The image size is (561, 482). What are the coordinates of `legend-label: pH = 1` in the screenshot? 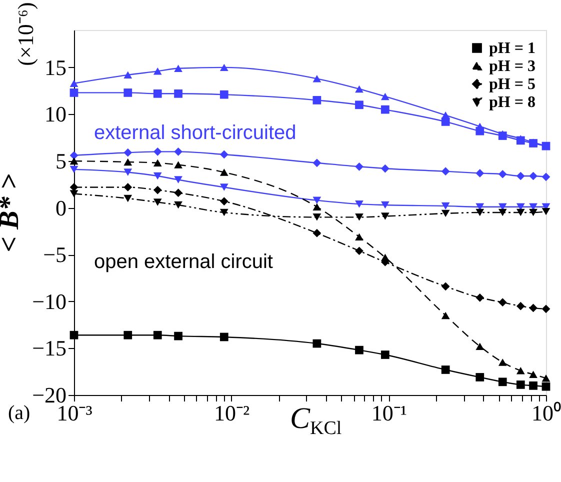 It's located at (512, 48).